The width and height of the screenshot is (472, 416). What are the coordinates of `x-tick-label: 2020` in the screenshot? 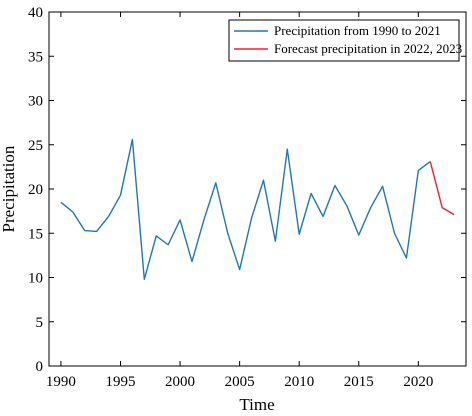 It's located at (418, 382).